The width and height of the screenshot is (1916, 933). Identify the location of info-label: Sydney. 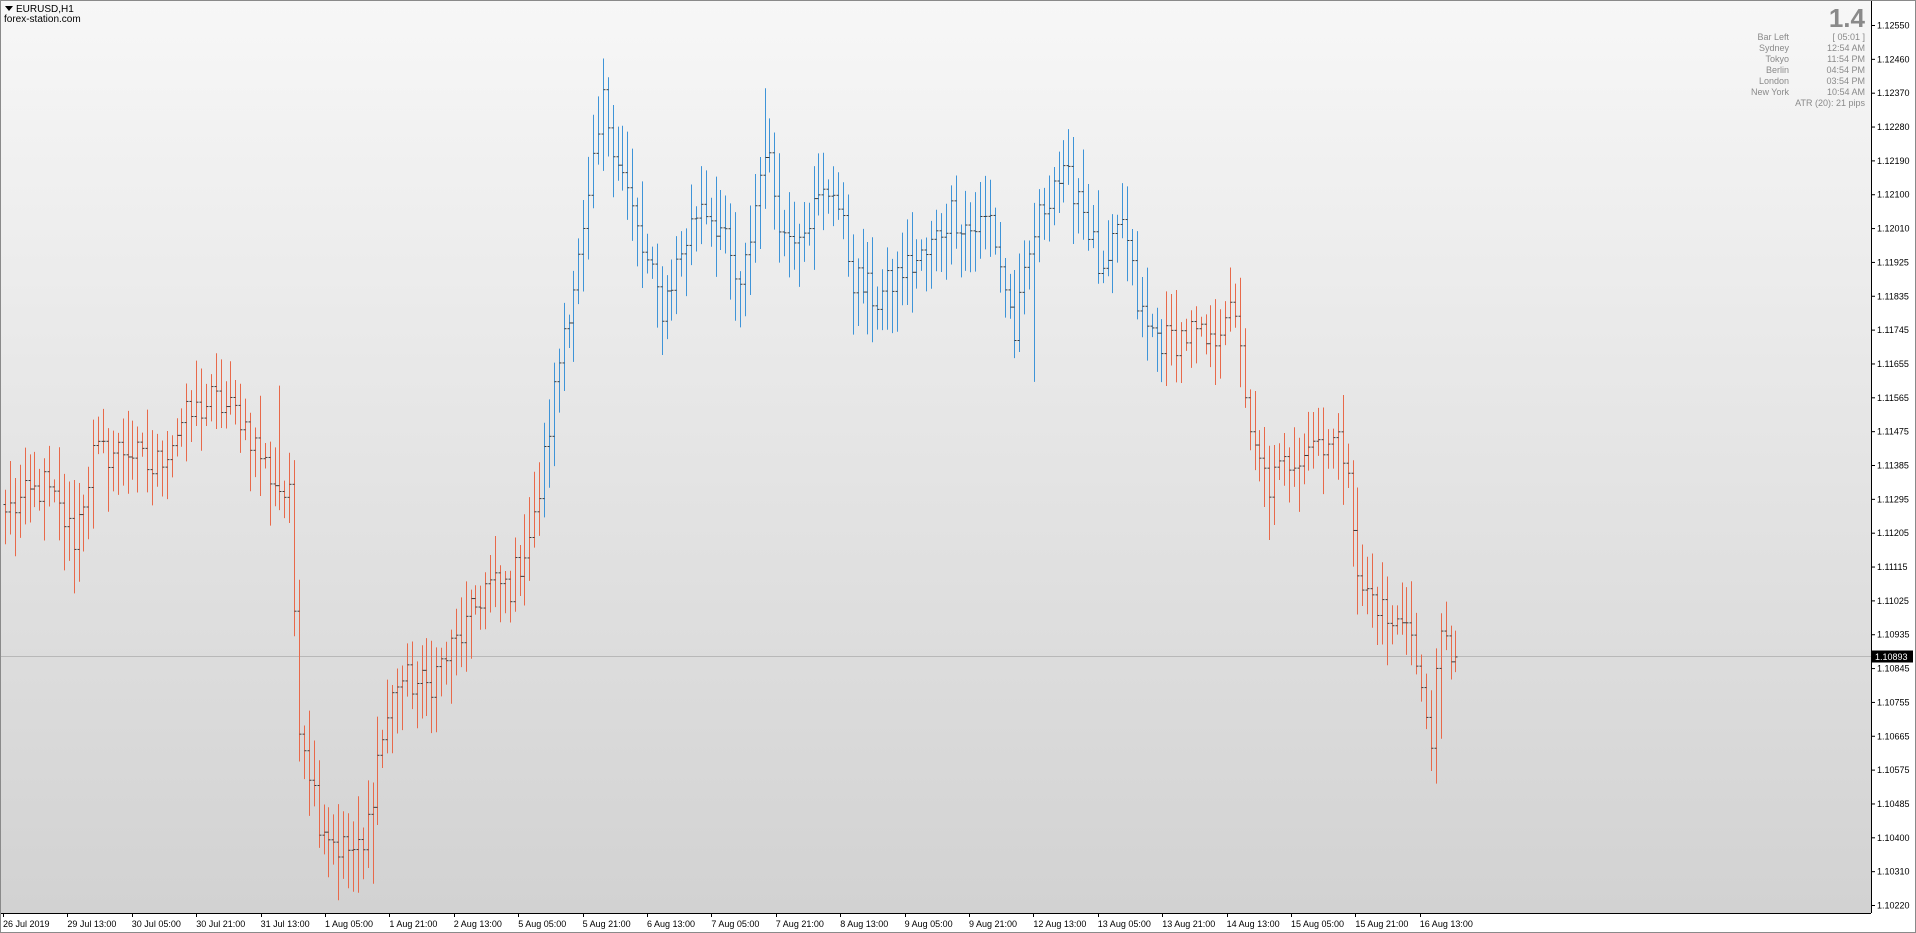
(1773, 48).